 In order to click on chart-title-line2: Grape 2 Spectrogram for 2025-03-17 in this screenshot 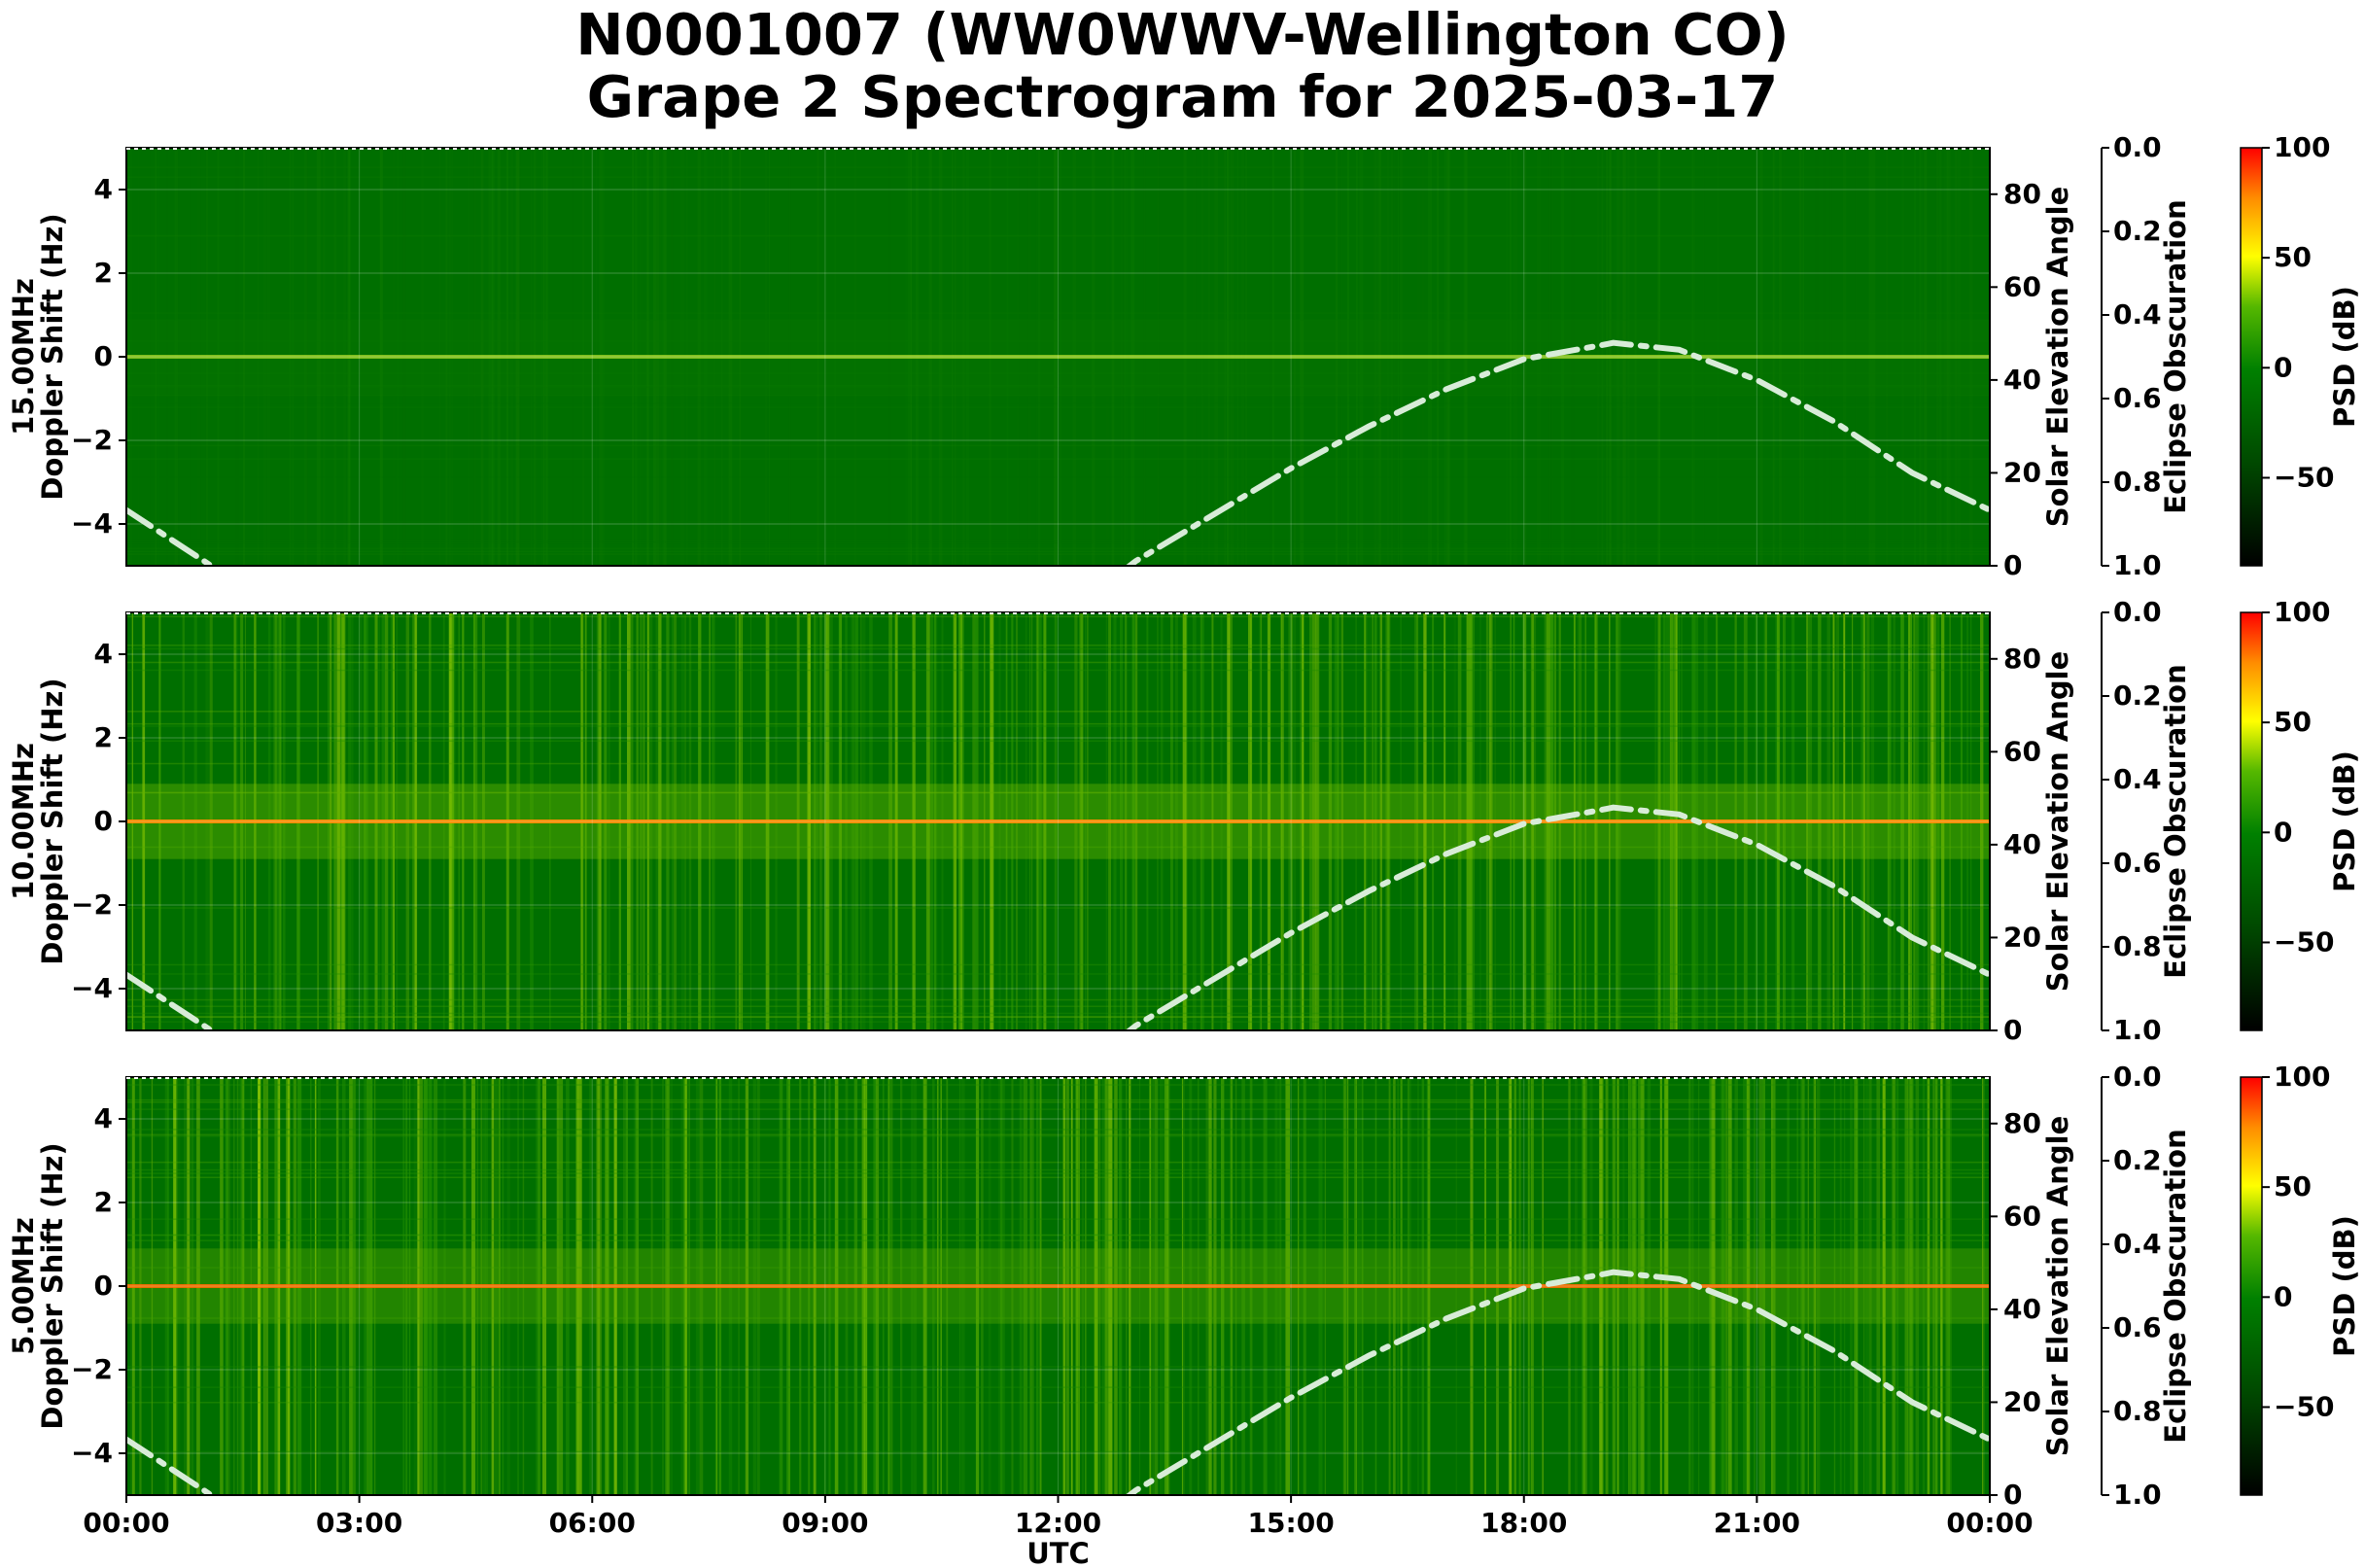, I will do `click(1182, 96)`.